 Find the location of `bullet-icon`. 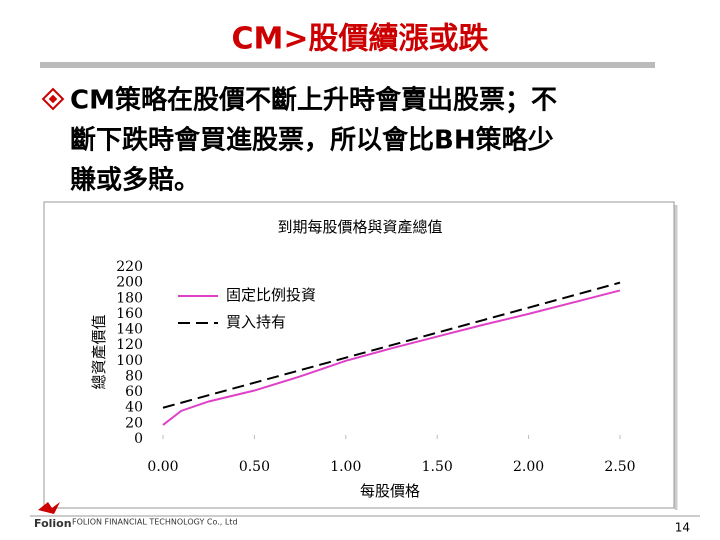

bullet-icon is located at coordinates (53, 99).